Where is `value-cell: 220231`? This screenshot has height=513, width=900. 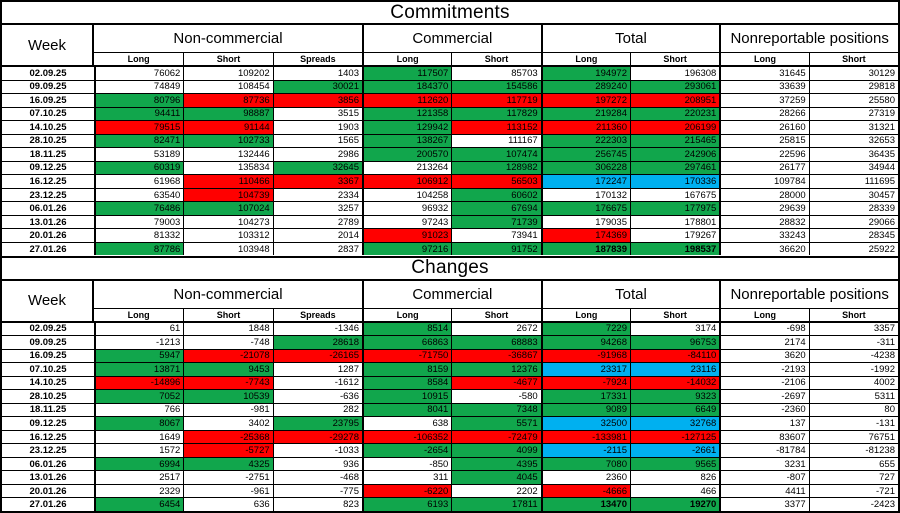
value-cell: 220231 is located at coordinates (675, 114).